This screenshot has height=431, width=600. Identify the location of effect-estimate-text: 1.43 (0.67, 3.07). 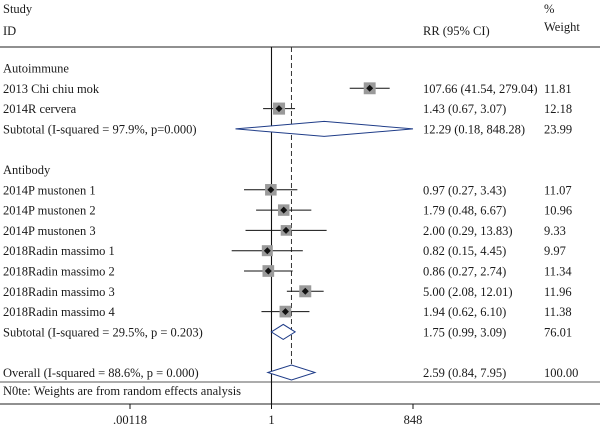
(464, 109).